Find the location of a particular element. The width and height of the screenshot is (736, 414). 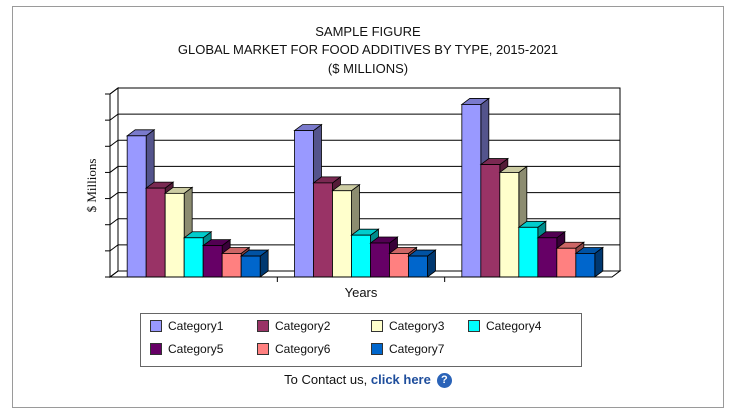

contact-line: To Contact us, click here? is located at coordinates (368, 380).